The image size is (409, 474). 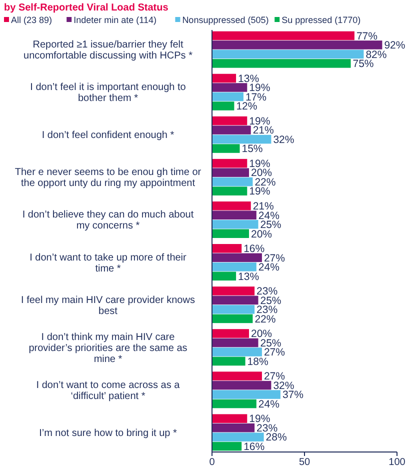 I want to click on y-tick-label: I don’t feel it is important enough to bother them *, so click(x=108, y=93).